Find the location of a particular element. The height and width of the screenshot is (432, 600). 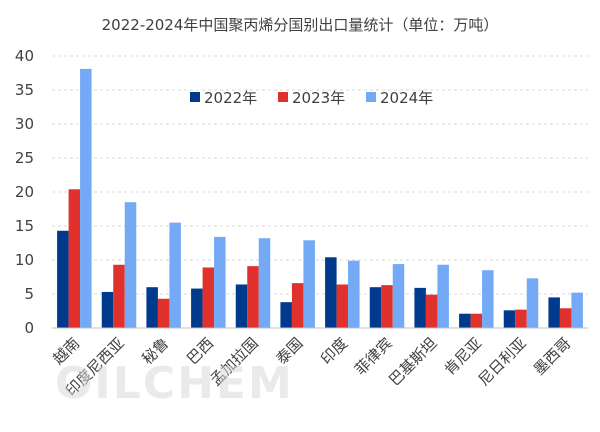

x-category-label: 尼日利亚 is located at coordinates (502, 361).